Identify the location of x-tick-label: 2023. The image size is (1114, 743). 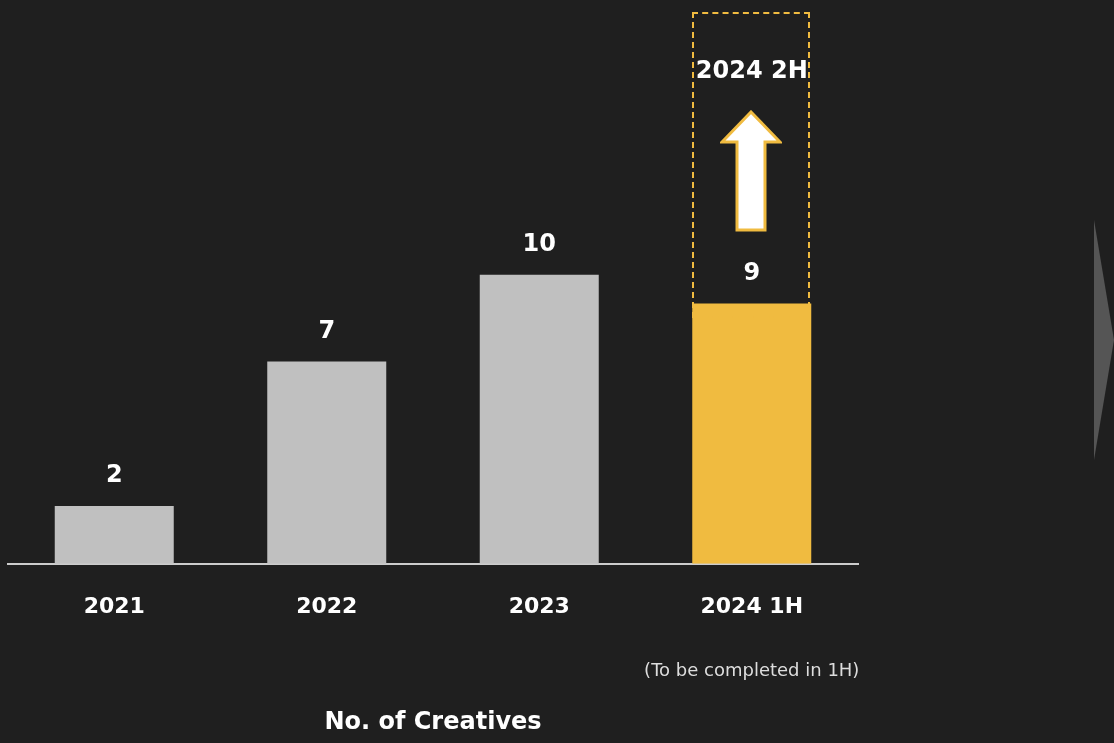
(539, 605).